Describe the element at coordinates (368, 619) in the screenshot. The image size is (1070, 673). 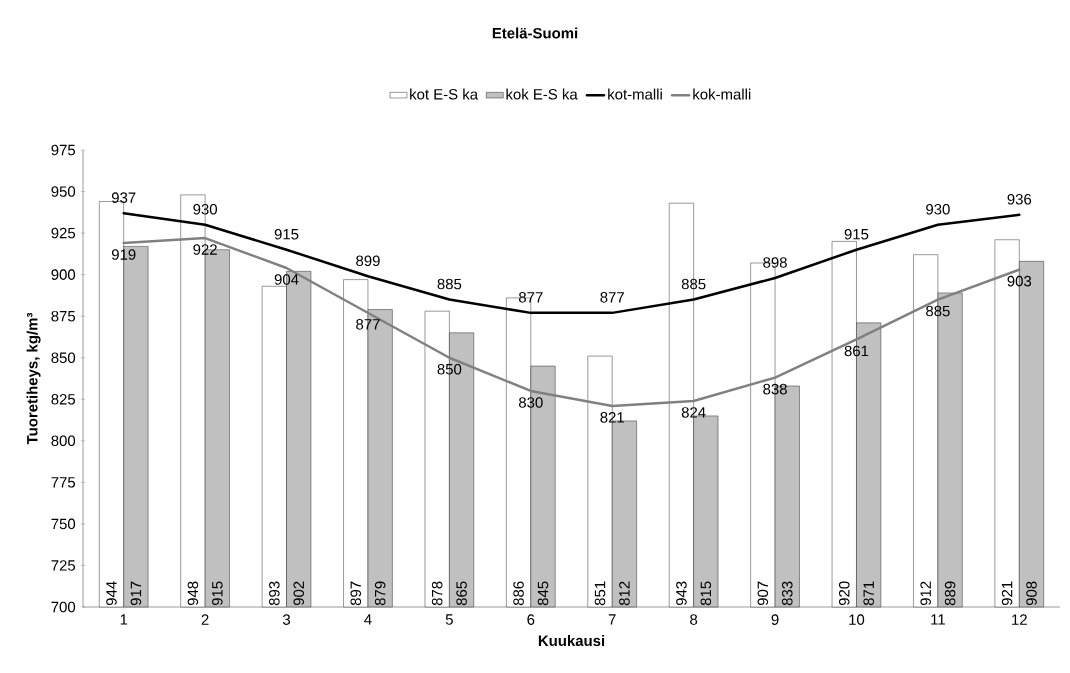
I see `x-tick-label: 4` at that location.